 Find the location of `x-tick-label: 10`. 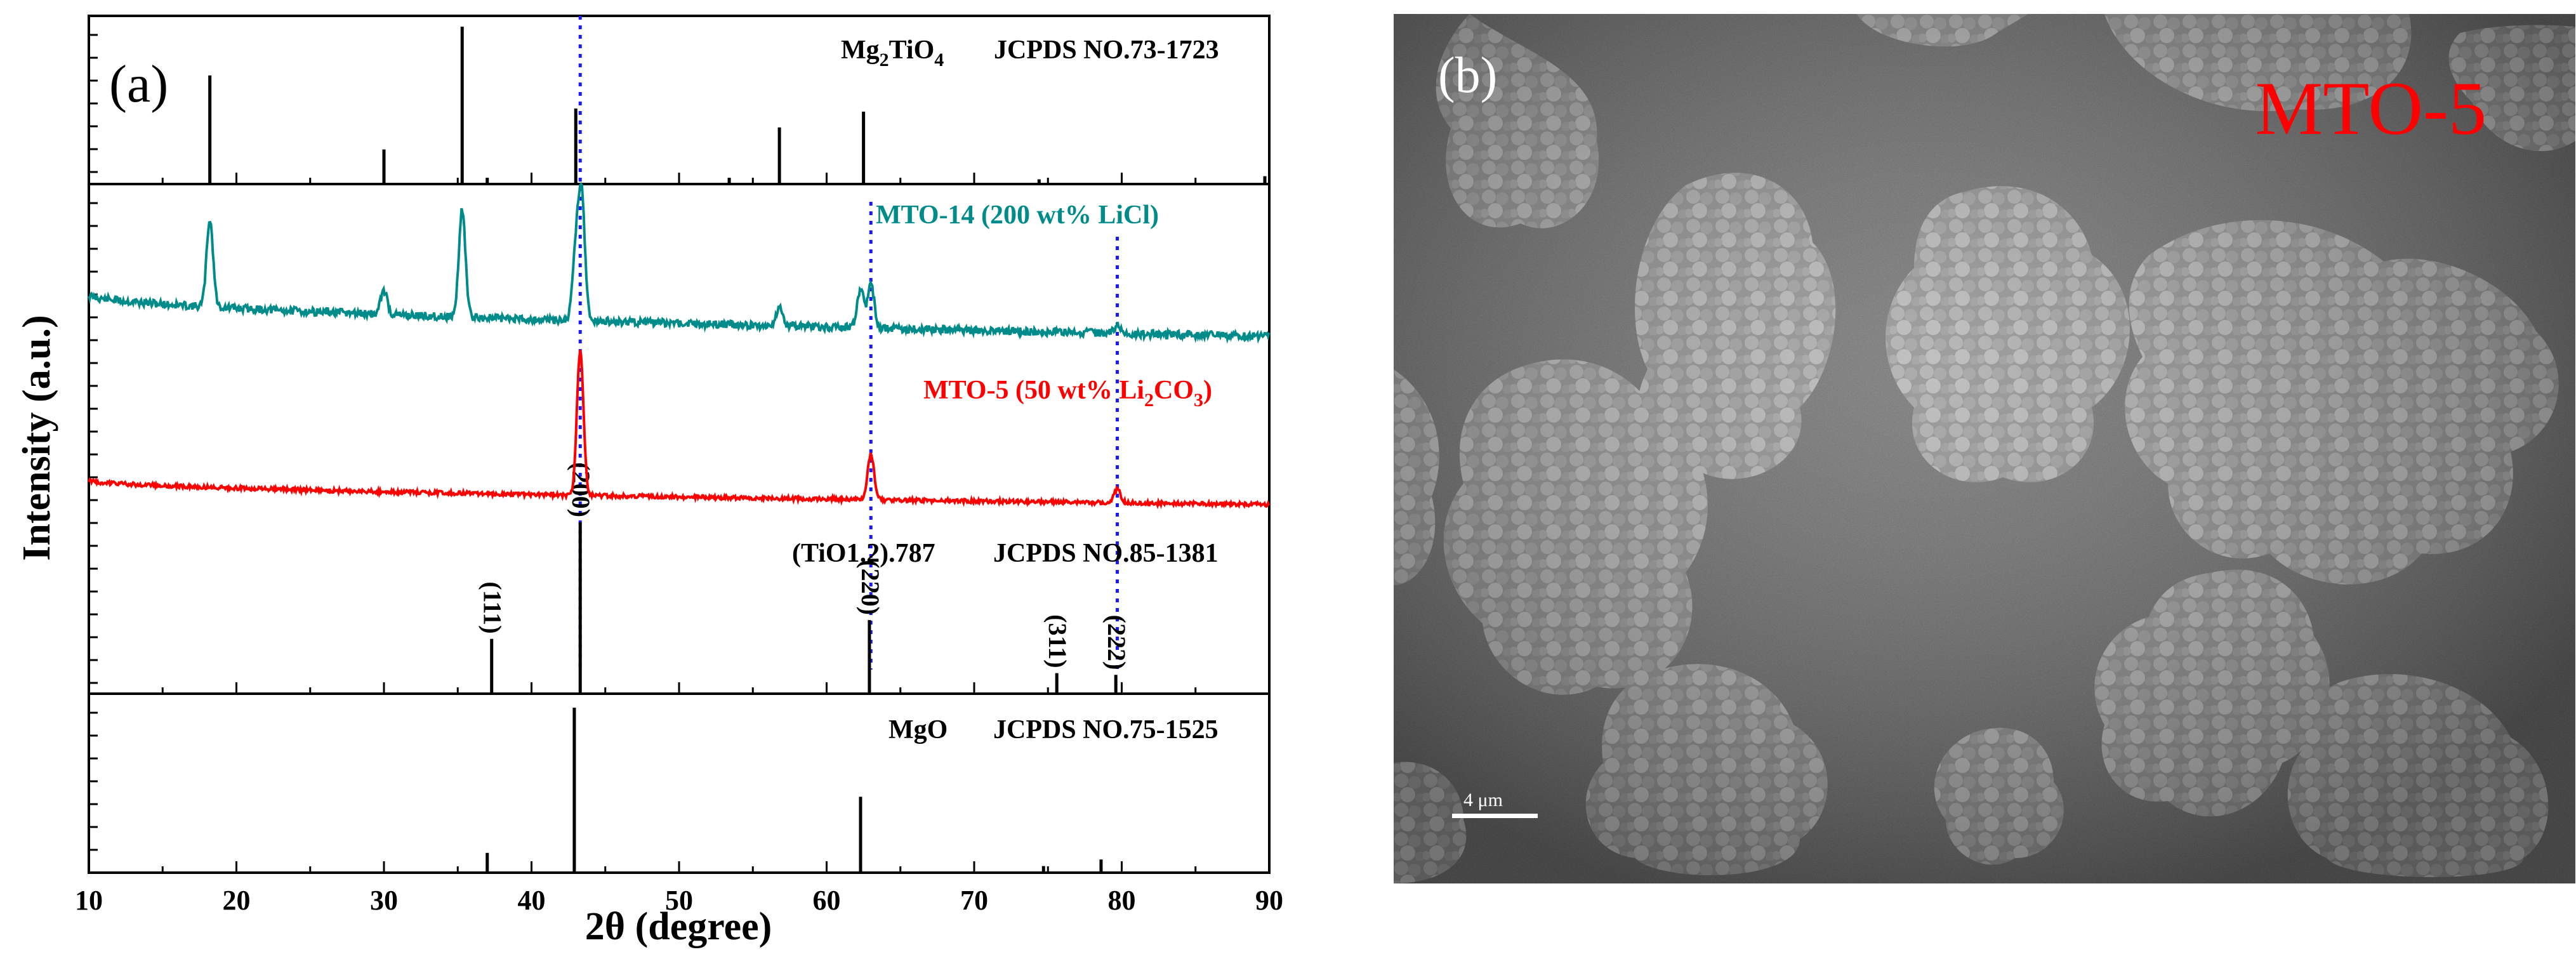

x-tick-label: 10 is located at coordinates (89, 900).